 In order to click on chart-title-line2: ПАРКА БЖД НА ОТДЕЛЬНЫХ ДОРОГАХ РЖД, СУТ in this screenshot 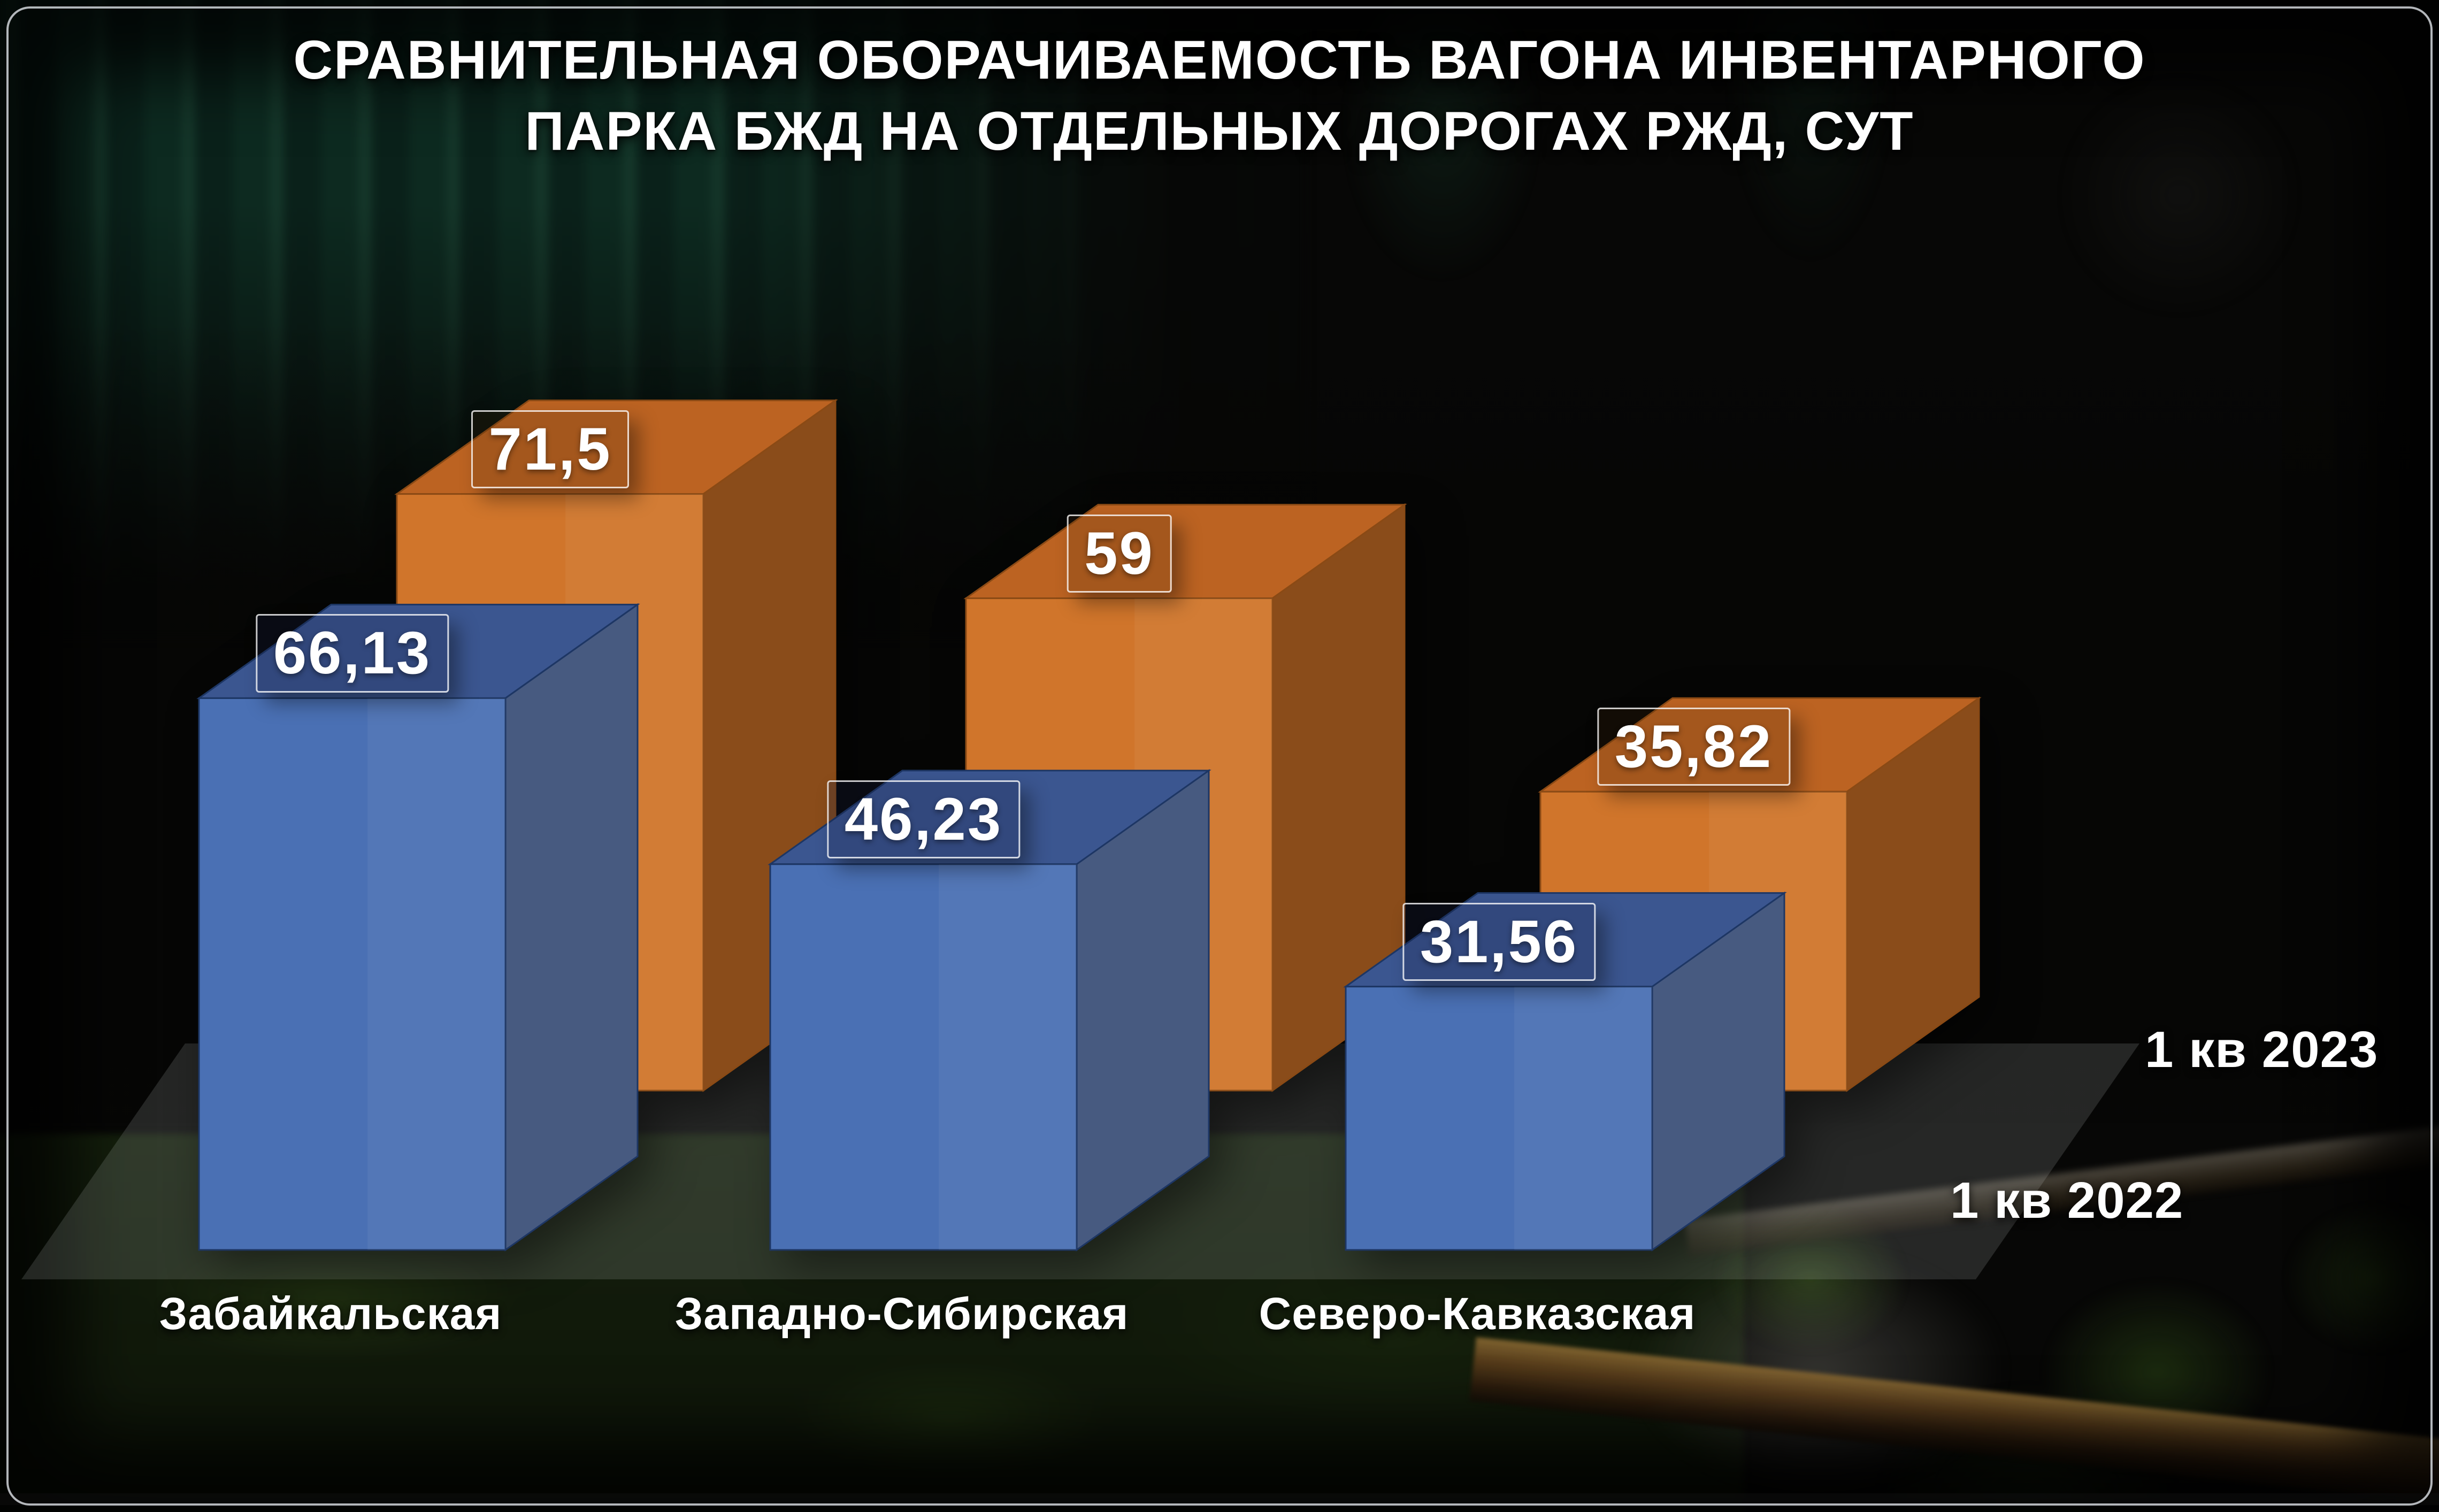, I will do `click(1219, 131)`.